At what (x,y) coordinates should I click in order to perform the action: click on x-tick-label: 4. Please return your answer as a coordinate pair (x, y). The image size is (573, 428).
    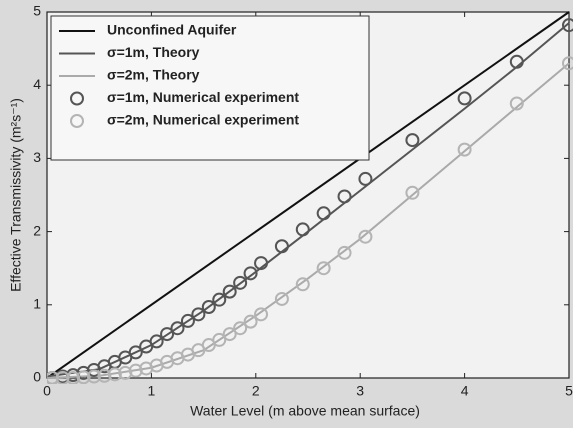
    Looking at the image, I should click on (465, 391).